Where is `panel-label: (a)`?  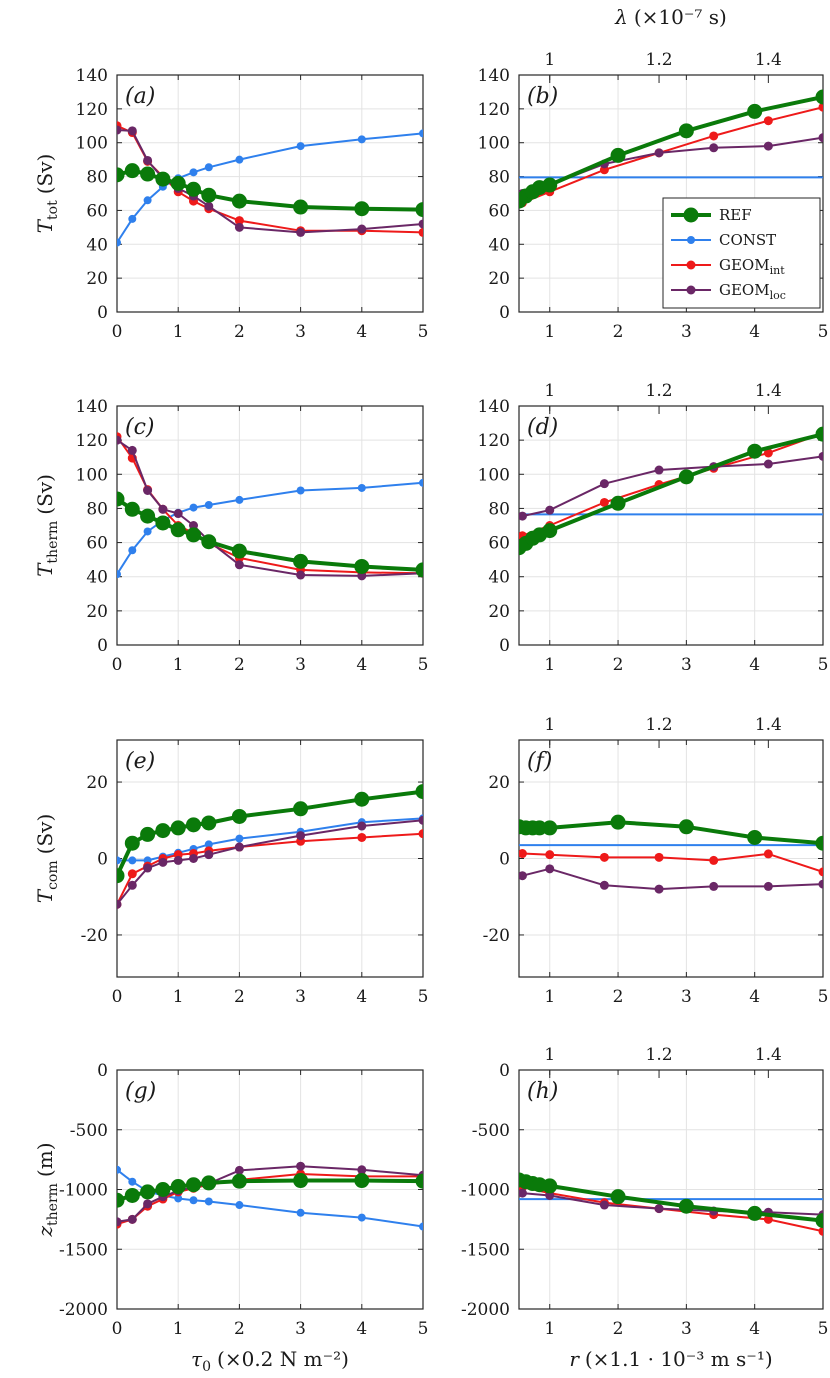
panel-label: (a) is located at coordinates (140, 96).